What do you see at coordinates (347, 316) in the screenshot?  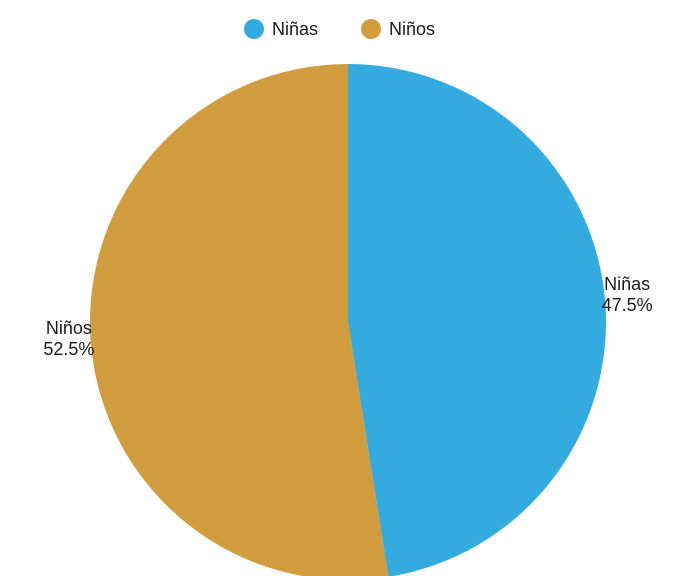 I see `slice-labels: Niñas 47.5% Niños 52.5%` at bounding box center [347, 316].